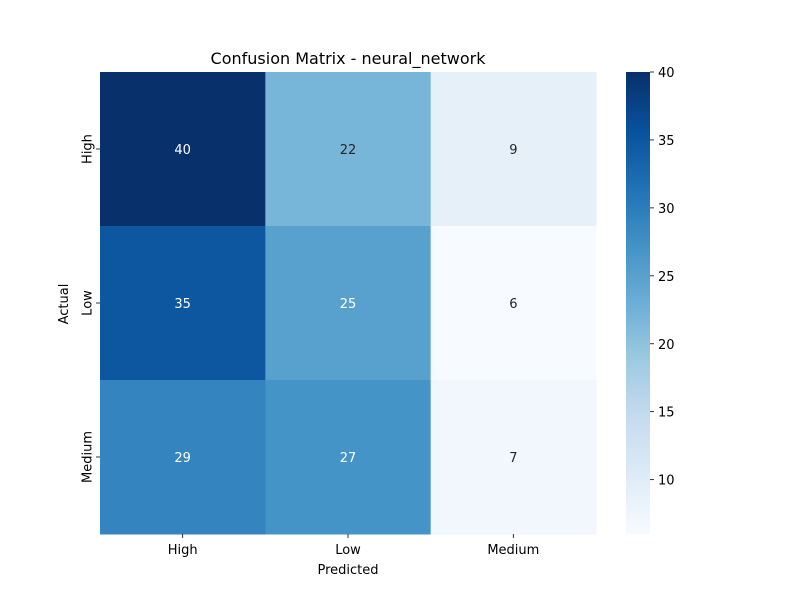 The image size is (800, 600). I want to click on cell-value-label: 22, so click(348, 150).